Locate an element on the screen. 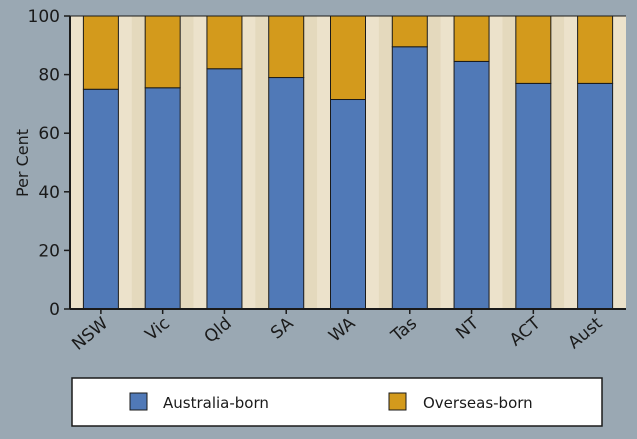 The image size is (637, 439). bar-qld-australia-born is located at coordinates (224, 189).